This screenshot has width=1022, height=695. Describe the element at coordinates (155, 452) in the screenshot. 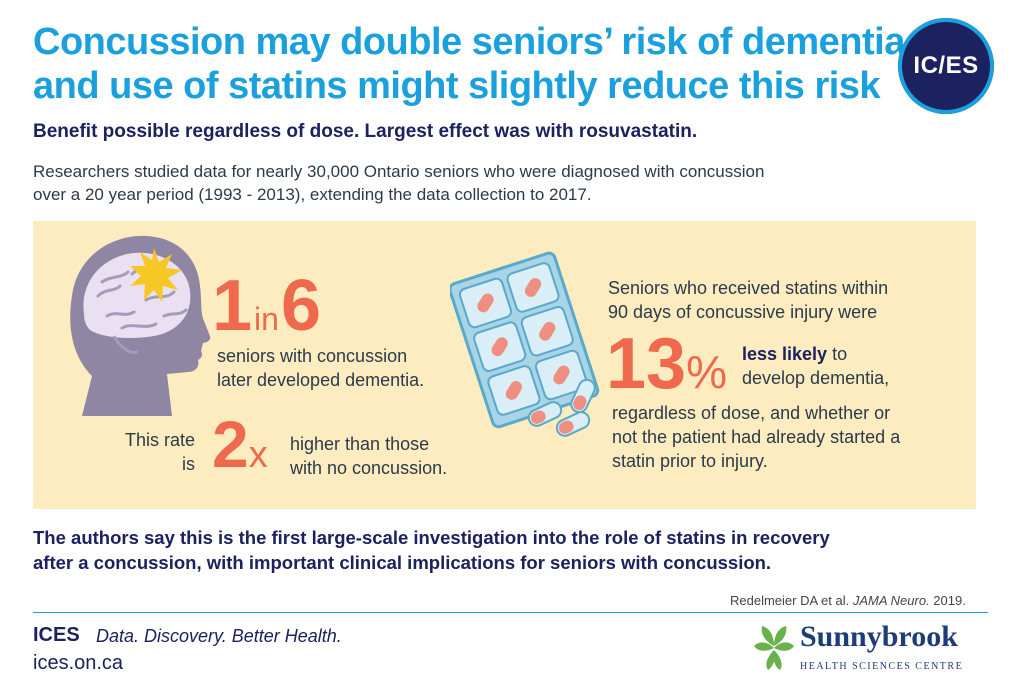

I see `rate-label: This rate is` at that location.